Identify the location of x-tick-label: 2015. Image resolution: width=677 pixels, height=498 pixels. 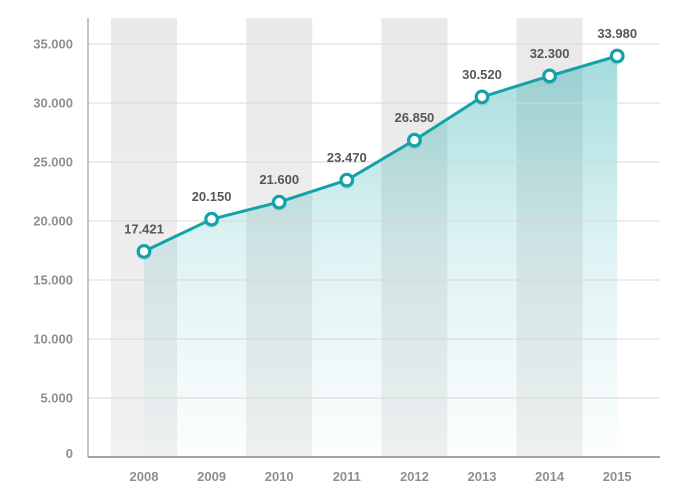
(617, 476).